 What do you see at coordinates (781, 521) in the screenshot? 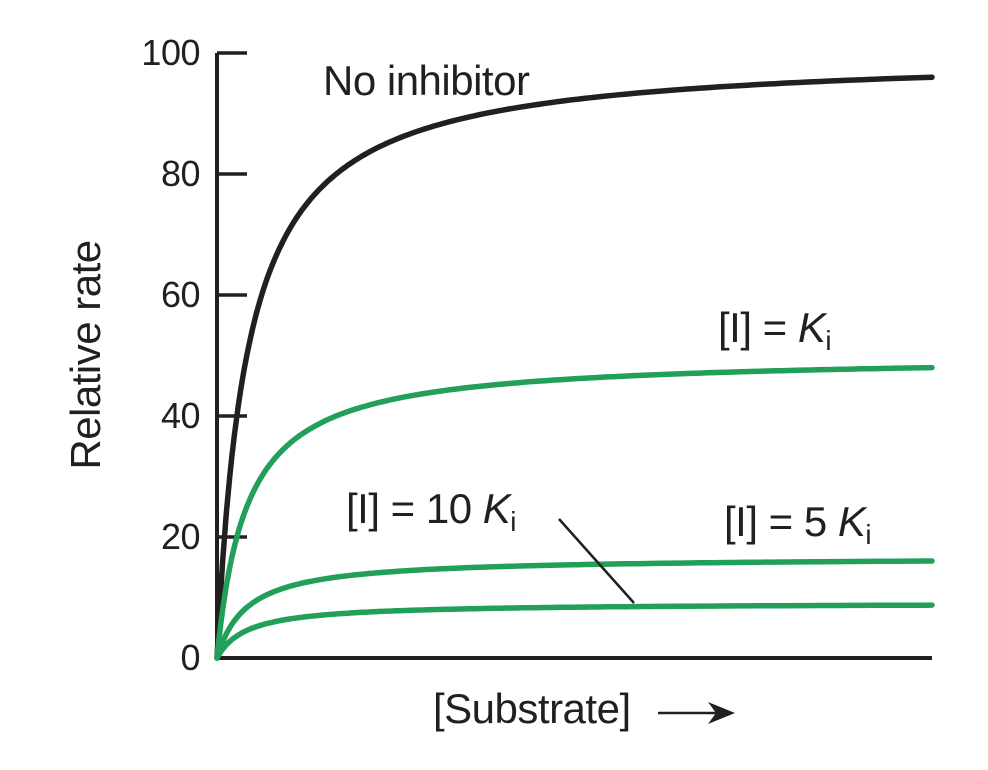
I see `label-five-ki-prefix: [I] = 5` at bounding box center [781, 521].